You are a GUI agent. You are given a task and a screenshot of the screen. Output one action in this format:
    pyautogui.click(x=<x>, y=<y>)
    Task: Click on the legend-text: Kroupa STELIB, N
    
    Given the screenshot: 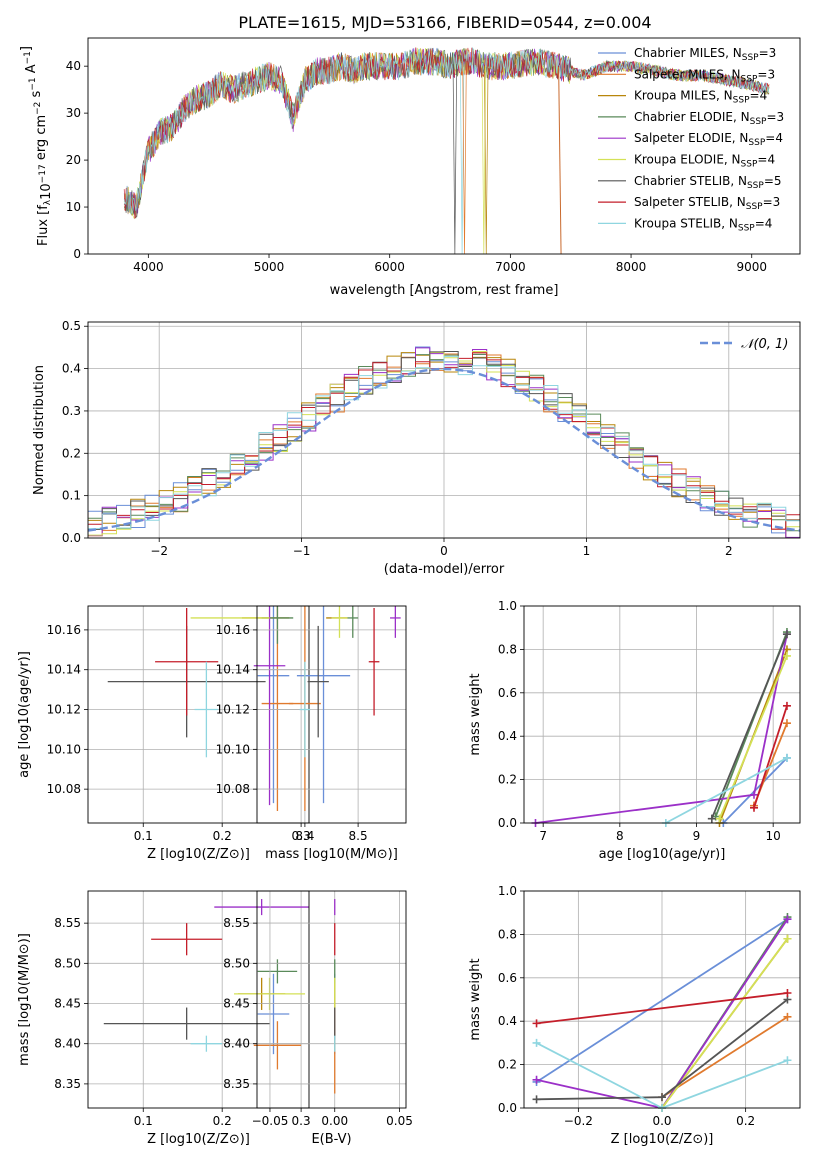 What is the action you would take?
    pyautogui.click(x=686, y=223)
    